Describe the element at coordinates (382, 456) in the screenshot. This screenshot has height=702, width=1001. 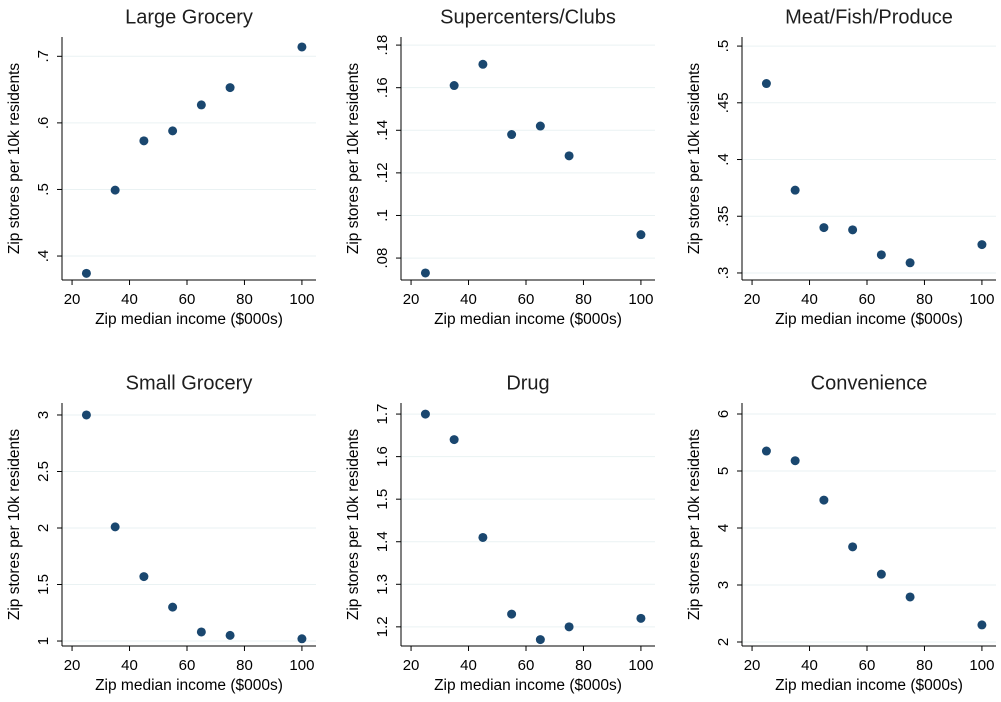
I see `y-tick-label: 1.6` at that location.